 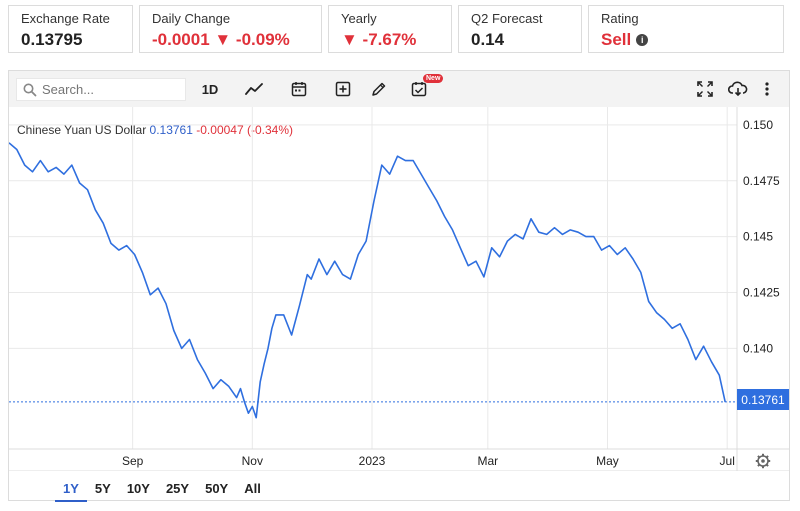 I want to click on range-button-all: All, so click(x=252, y=488).